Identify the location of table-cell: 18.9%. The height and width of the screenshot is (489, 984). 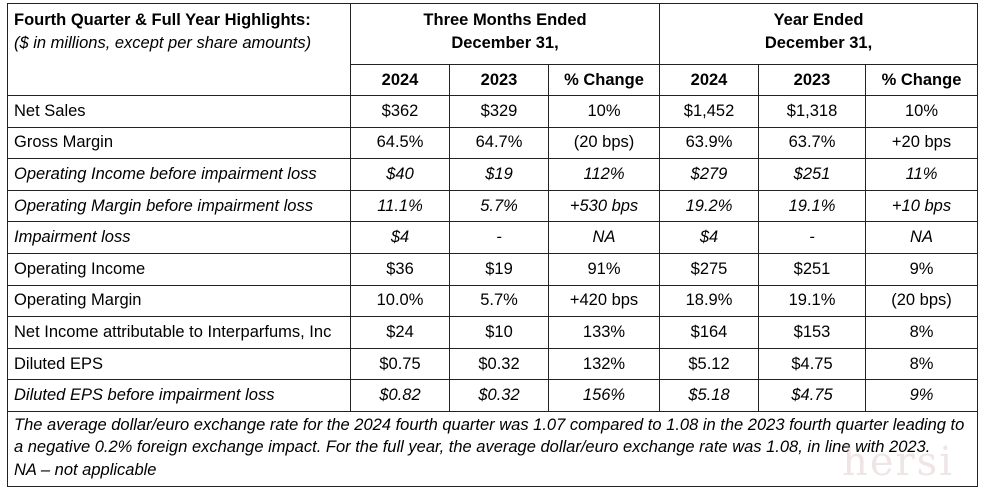
(709, 301).